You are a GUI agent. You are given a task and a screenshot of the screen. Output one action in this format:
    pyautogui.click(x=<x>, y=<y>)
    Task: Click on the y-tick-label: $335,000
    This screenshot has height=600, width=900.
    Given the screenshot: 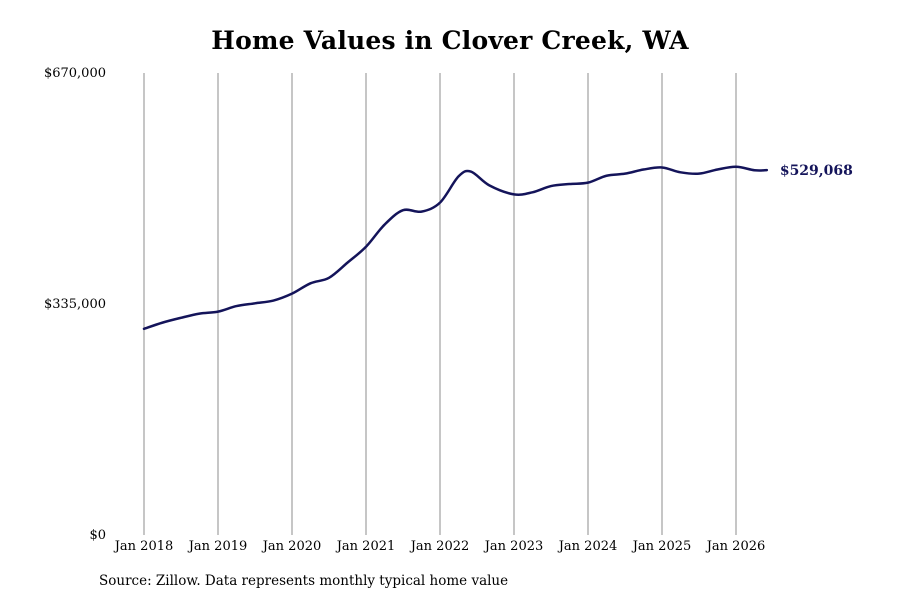 What is the action you would take?
    pyautogui.click(x=75, y=304)
    